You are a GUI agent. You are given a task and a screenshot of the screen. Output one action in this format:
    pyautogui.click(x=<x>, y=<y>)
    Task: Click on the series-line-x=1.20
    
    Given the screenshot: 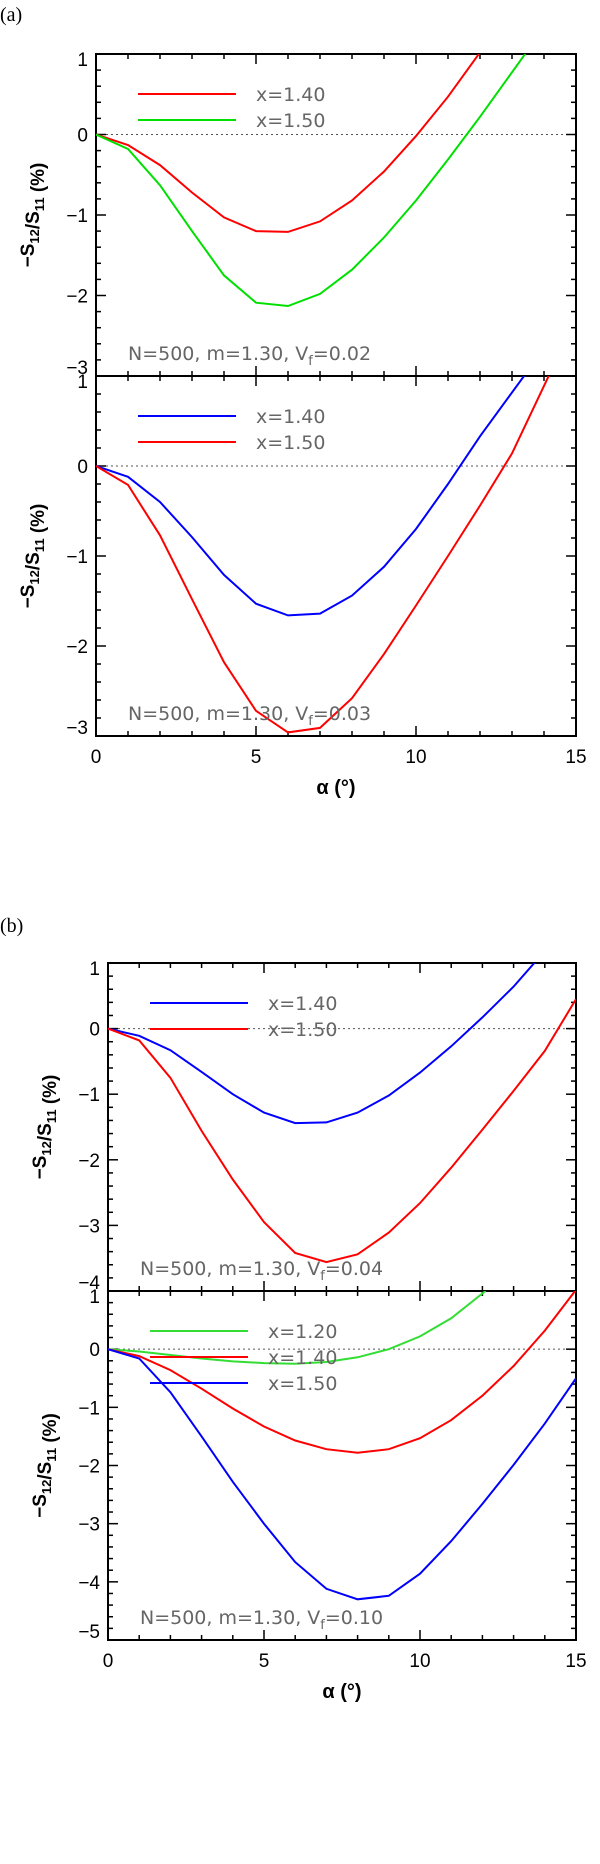 What is the action you would take?
    pyautogui.click(x=297, y=1328)
    